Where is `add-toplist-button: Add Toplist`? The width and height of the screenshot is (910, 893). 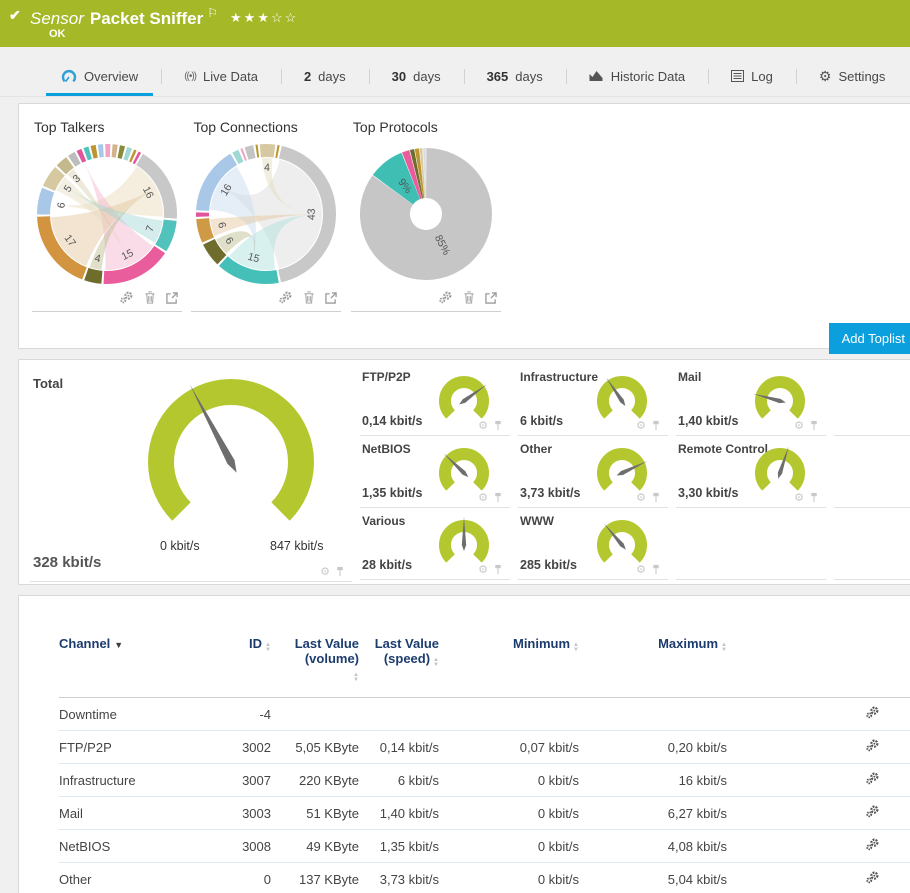 add-toplist-button: Add Toplist is located at coordinates (869, 338).